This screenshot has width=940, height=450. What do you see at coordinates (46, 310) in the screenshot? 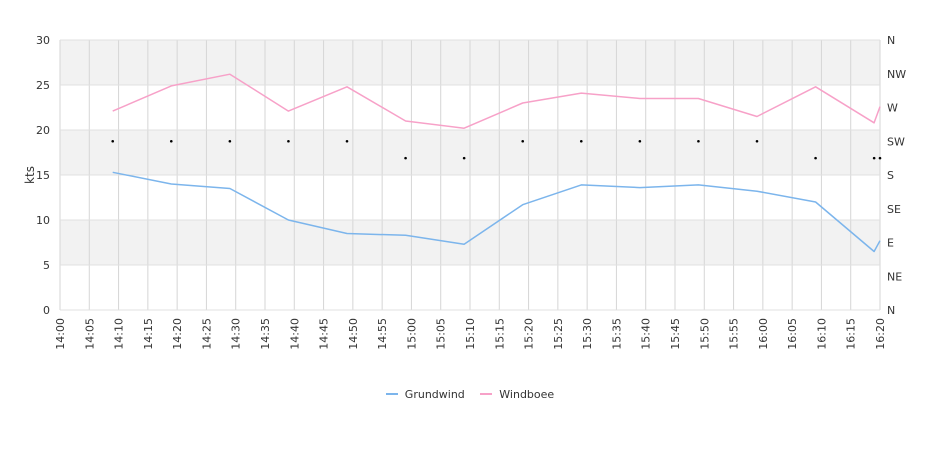
I see `y-tick-label: 0` at bounding box center [46, 310].